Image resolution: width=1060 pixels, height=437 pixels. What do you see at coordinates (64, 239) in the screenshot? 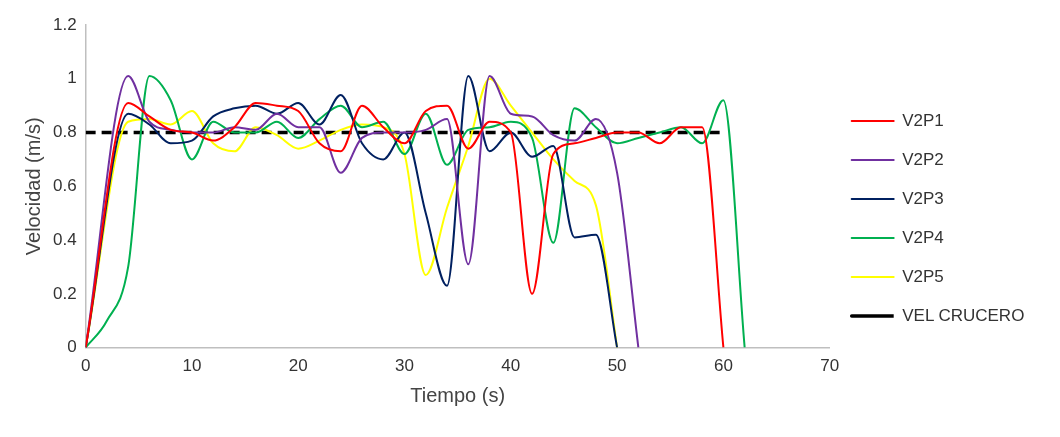
I see `y-tick-label: 0.4` at bounding box center [64, 239].